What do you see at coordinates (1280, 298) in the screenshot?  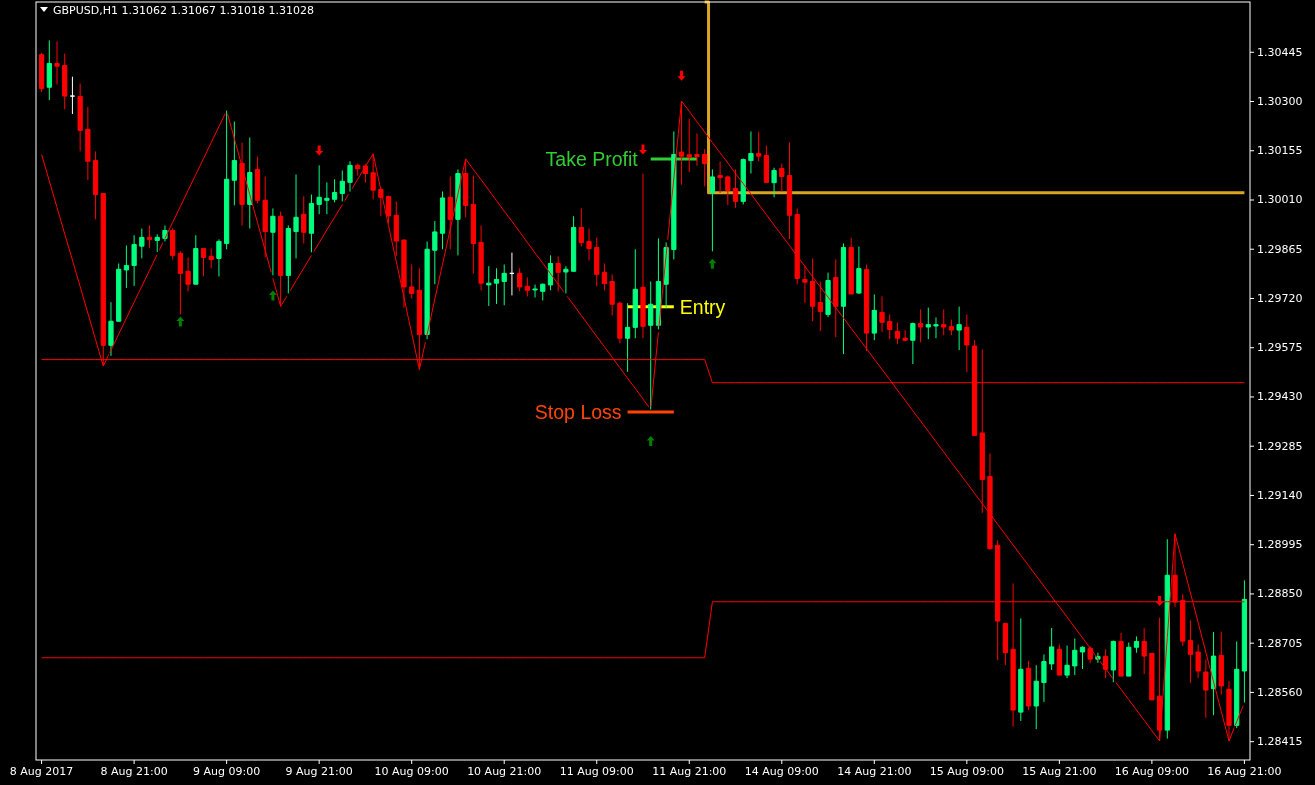 I see `y-tick-label: 1.29720` at bounding box center [1280, 298].